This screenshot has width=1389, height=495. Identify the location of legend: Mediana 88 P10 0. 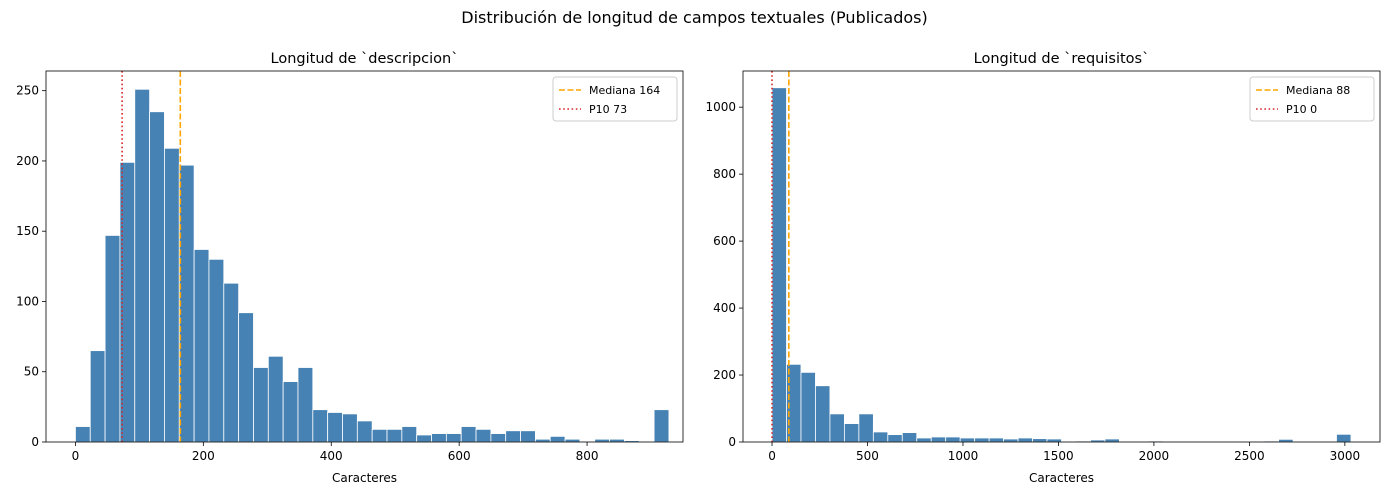
(1312, 99).